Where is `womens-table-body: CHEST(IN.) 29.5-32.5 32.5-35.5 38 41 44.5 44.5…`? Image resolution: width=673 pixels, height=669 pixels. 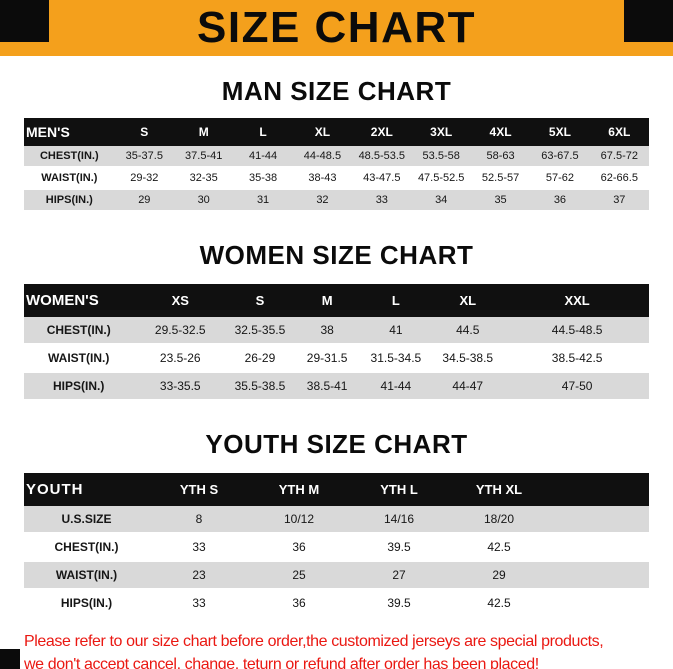
womens-table-body: CHEST(IN.) 29.5-32.5 32.5-35.5 38 41 44.5 44.5… is located at coordinates (336, 358).